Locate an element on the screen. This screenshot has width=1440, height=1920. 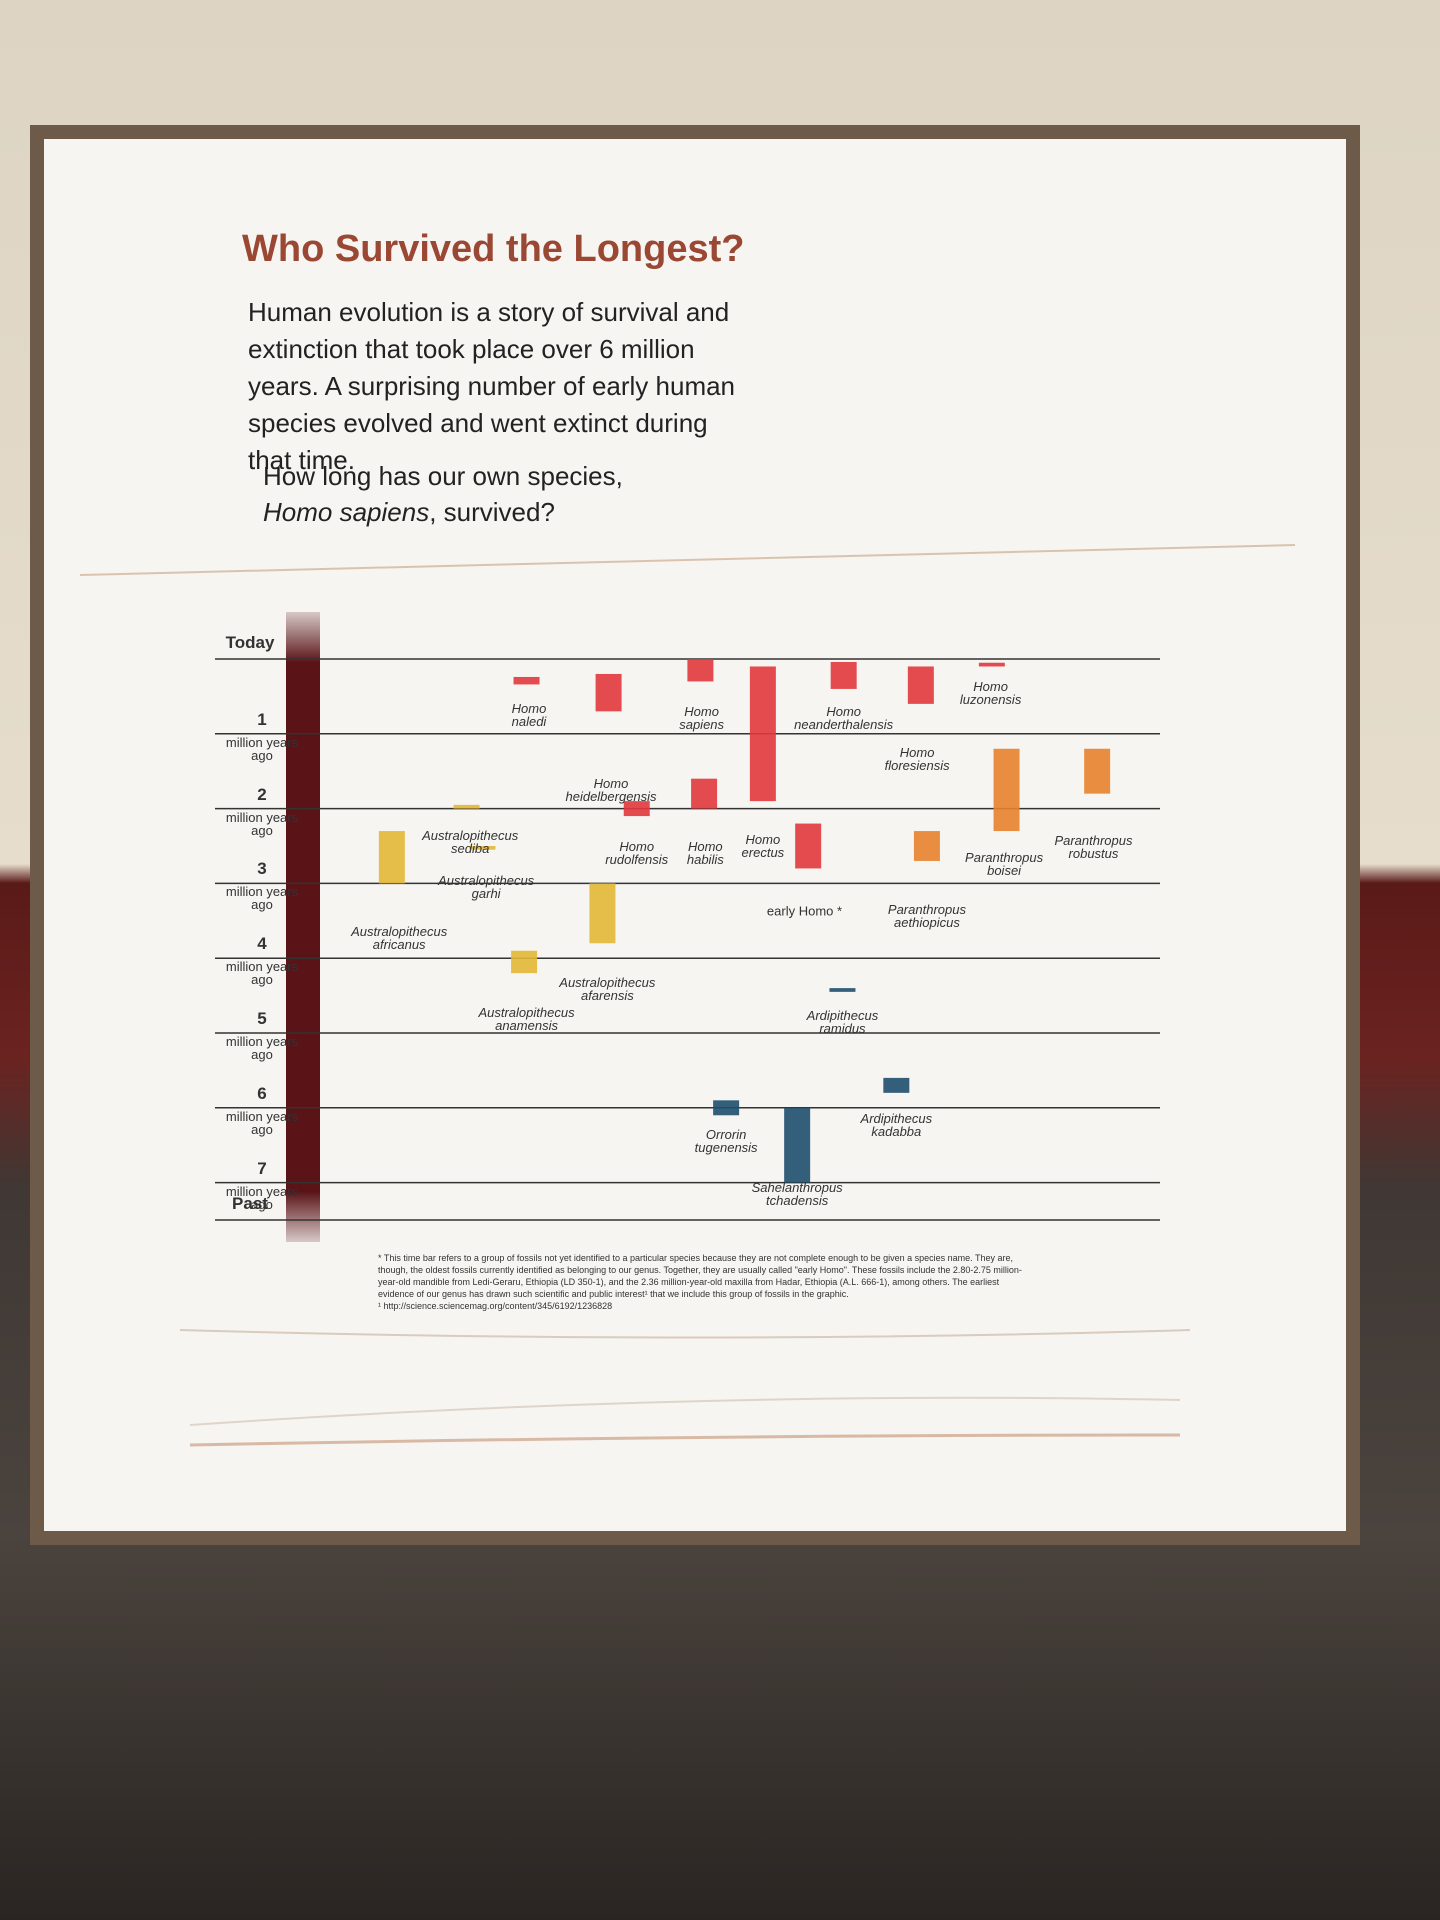
species-label: Australopithecus garhi is located at coordinates (486, 886).